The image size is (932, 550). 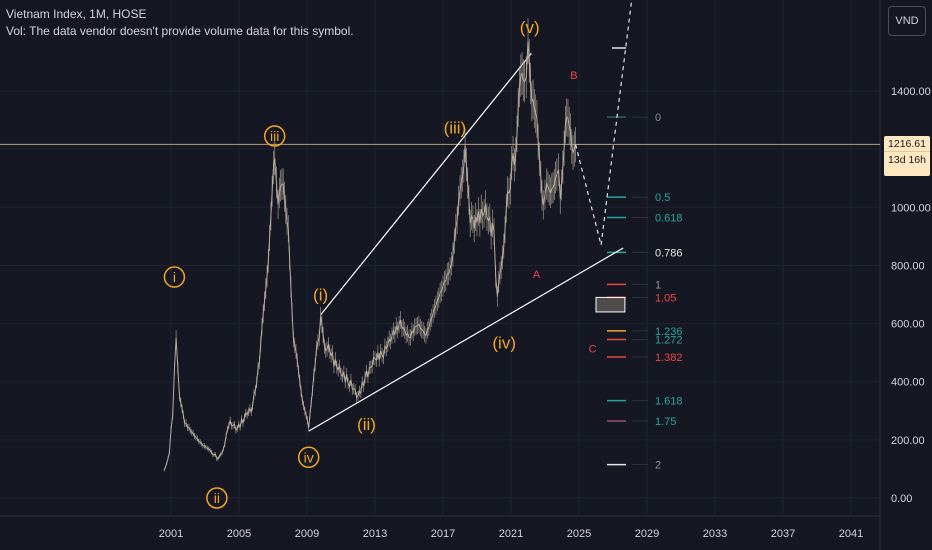 What do you see at coordinates (665, 298) in the screenshot?
I see `fib-level-label: 1.05` at bounding box center [665, 298].